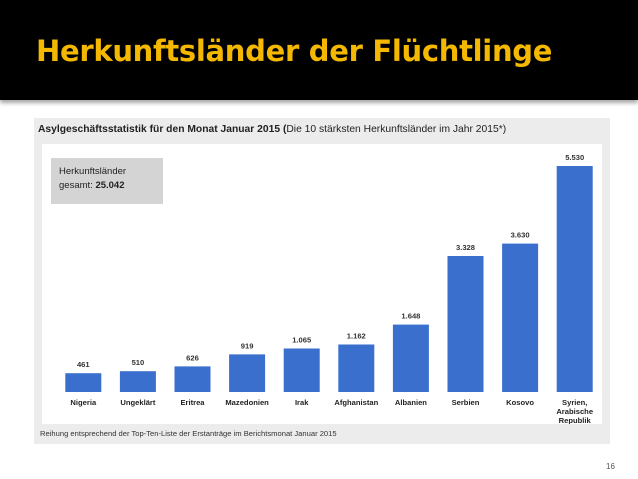 Image resolution: width=638 pixels, height=479 pixels. Describe the element at coordinates (520, 402) in the screenshot. I see `category-label-8: Kosovo` at that location.